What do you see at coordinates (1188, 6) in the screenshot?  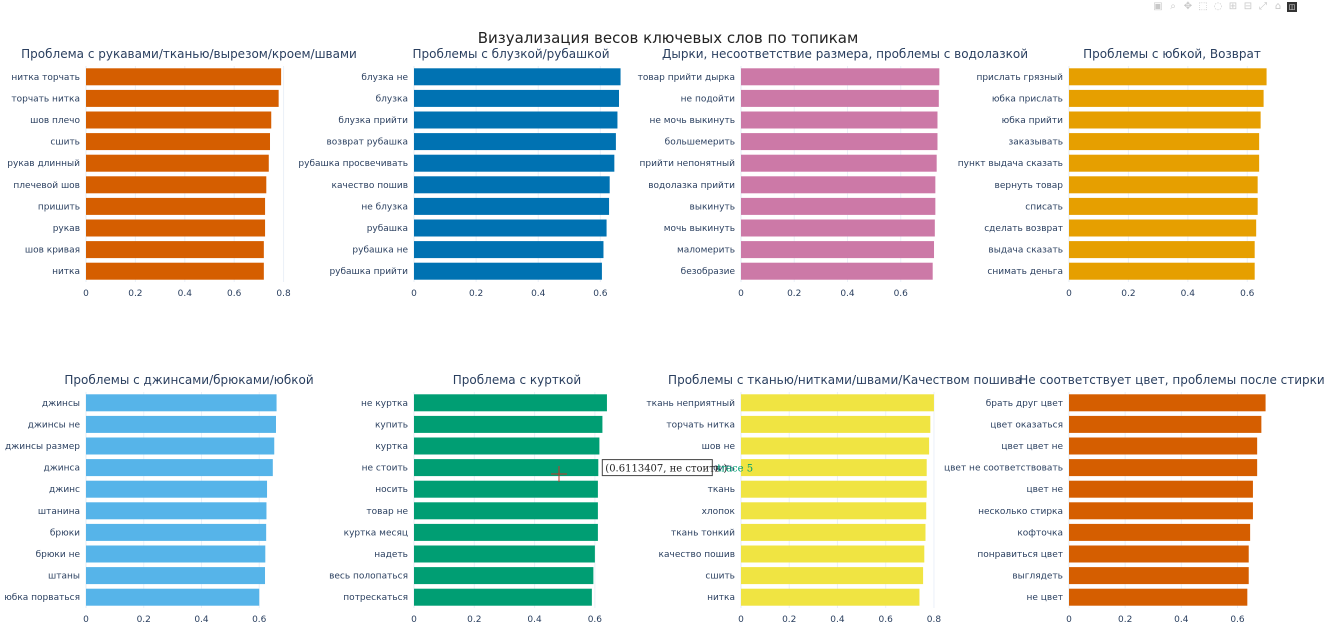 I see `pan-icon: ✥` at bounding box center [1188, 6].